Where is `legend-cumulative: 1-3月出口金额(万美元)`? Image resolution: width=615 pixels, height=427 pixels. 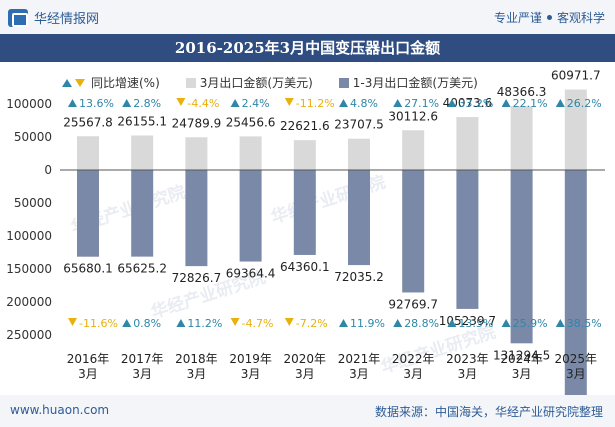 legend-cumulative: 1-3月出口金额(万美元) is located at coordinates (408, 82).